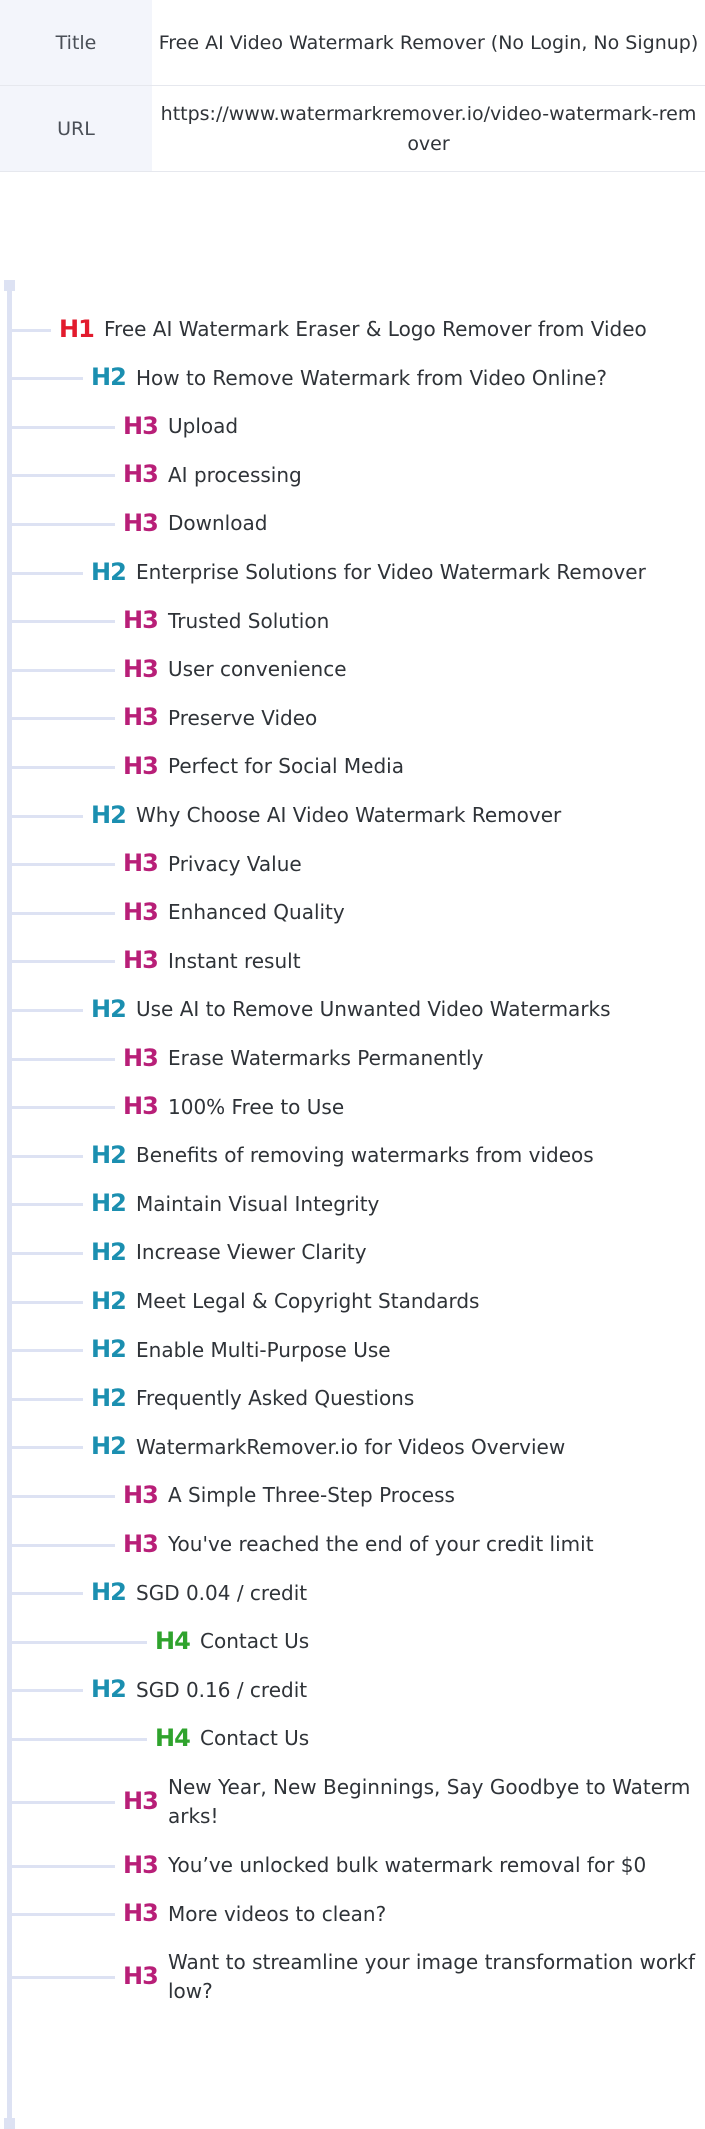 This screenshot has height=2129, width=705. Describe the element at coordinates (352, 961) in the screenshot. I see `heading-item: H3 Instant result` at that location.